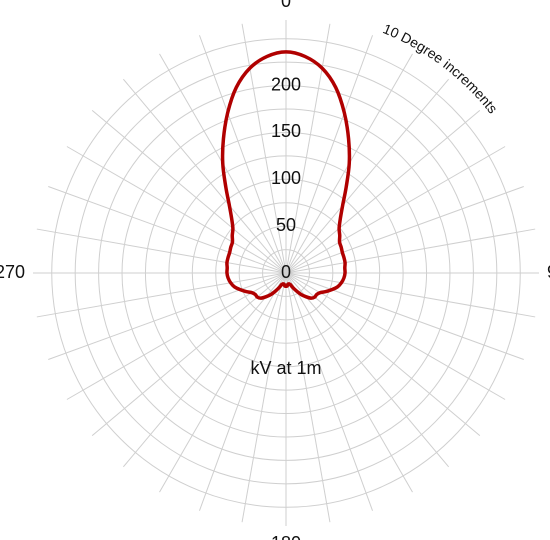 The width and height of the screenshot is (550, 540). What do you see at coordinates (286, 84) in the screenshot?
I see `radial-tick-label-200: 200` at bounding box center [286, 84].